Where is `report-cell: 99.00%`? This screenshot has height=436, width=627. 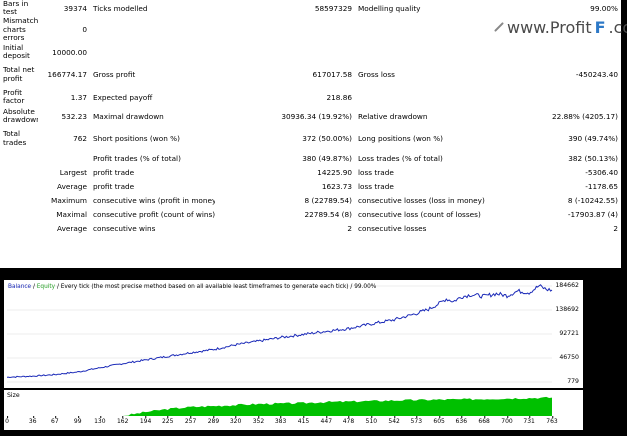 report-cell: 99.00% is located at coordinates (604, 8).